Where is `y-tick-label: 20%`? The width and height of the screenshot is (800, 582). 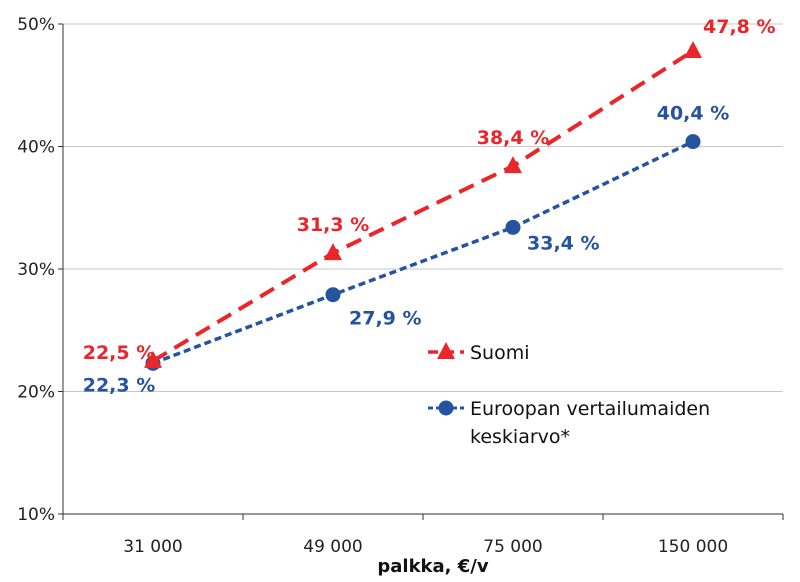 y-tick-label: 20% is located at coordinates (36, 393).